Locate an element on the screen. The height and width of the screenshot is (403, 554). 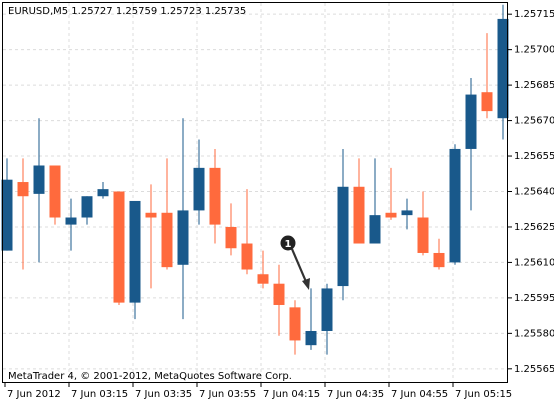
y-tick-label: 1.25670 is located at coordinates (534, 121).